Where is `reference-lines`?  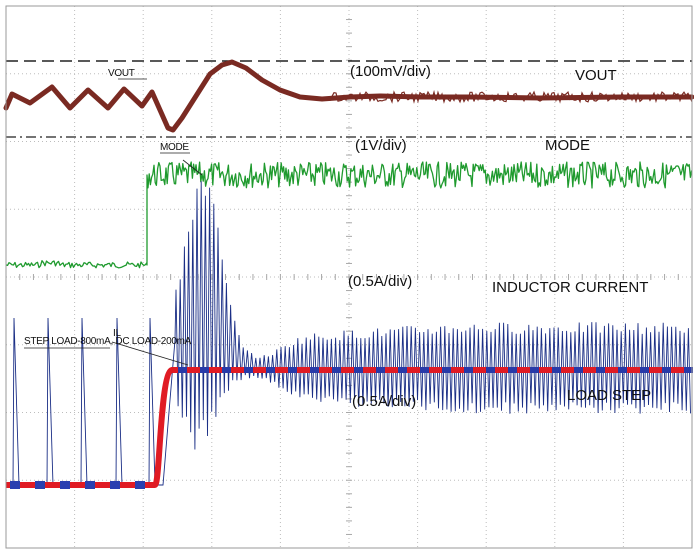
reference-lines is located at coordinates (349, 99).